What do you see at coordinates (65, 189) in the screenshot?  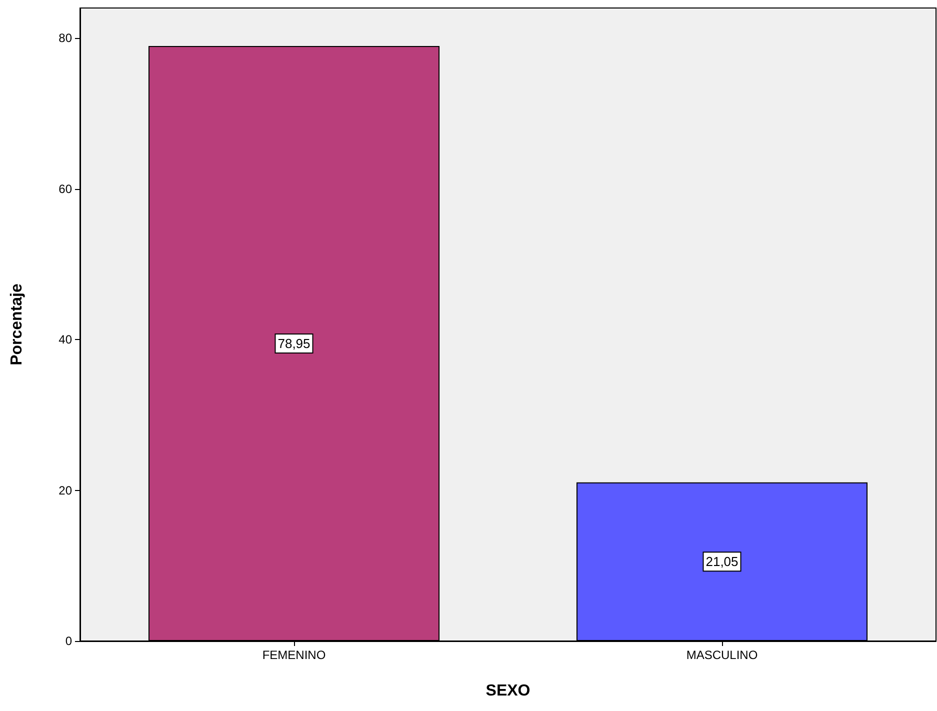 I see `y-tick-label: 60` at bounding box center [65, 189].